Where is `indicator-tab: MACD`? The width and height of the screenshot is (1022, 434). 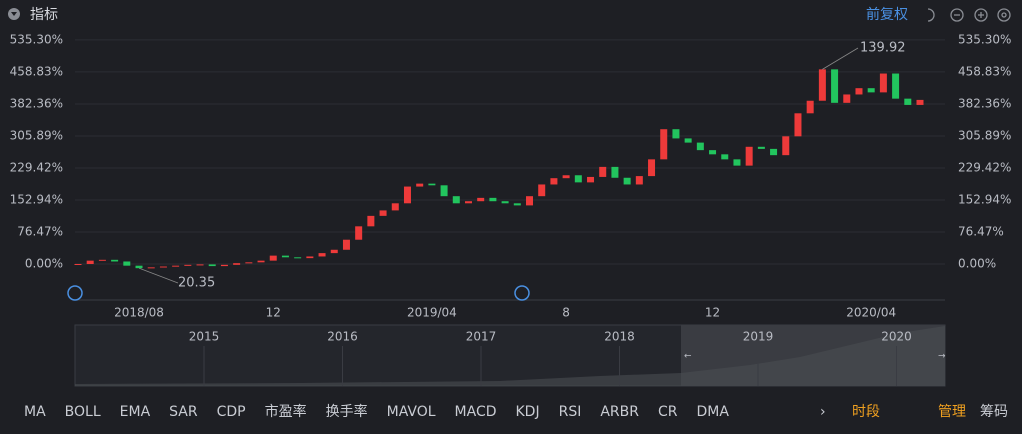 indicator-tab: MACD is located at coordinates (476, 412).